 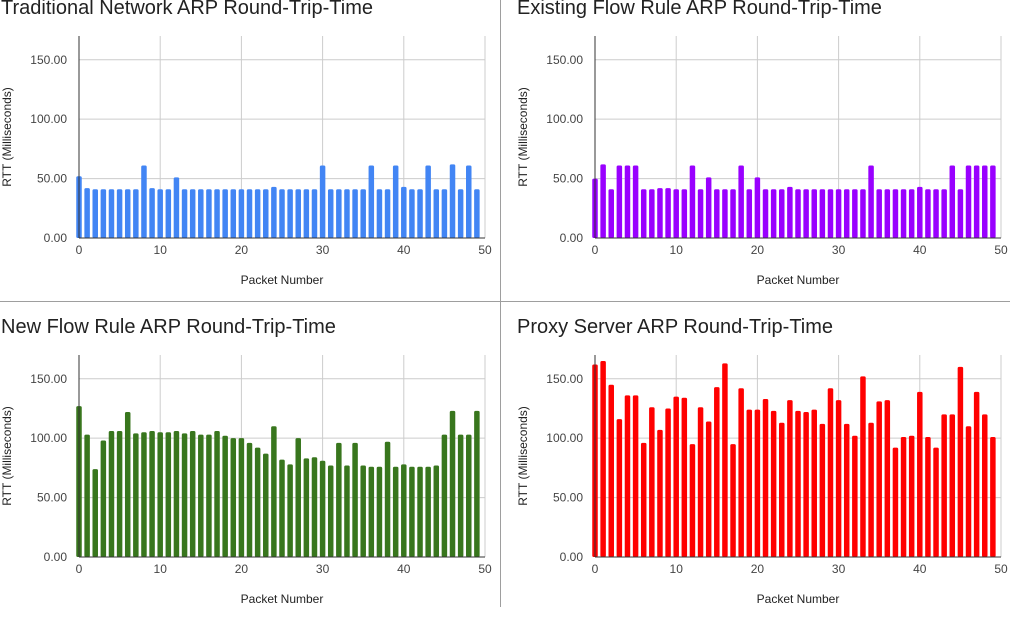 What do you see at coordinates (48, 379) in the screenshot?
I see `y-tick-label: 150.00` at bounding box center [48, 379].